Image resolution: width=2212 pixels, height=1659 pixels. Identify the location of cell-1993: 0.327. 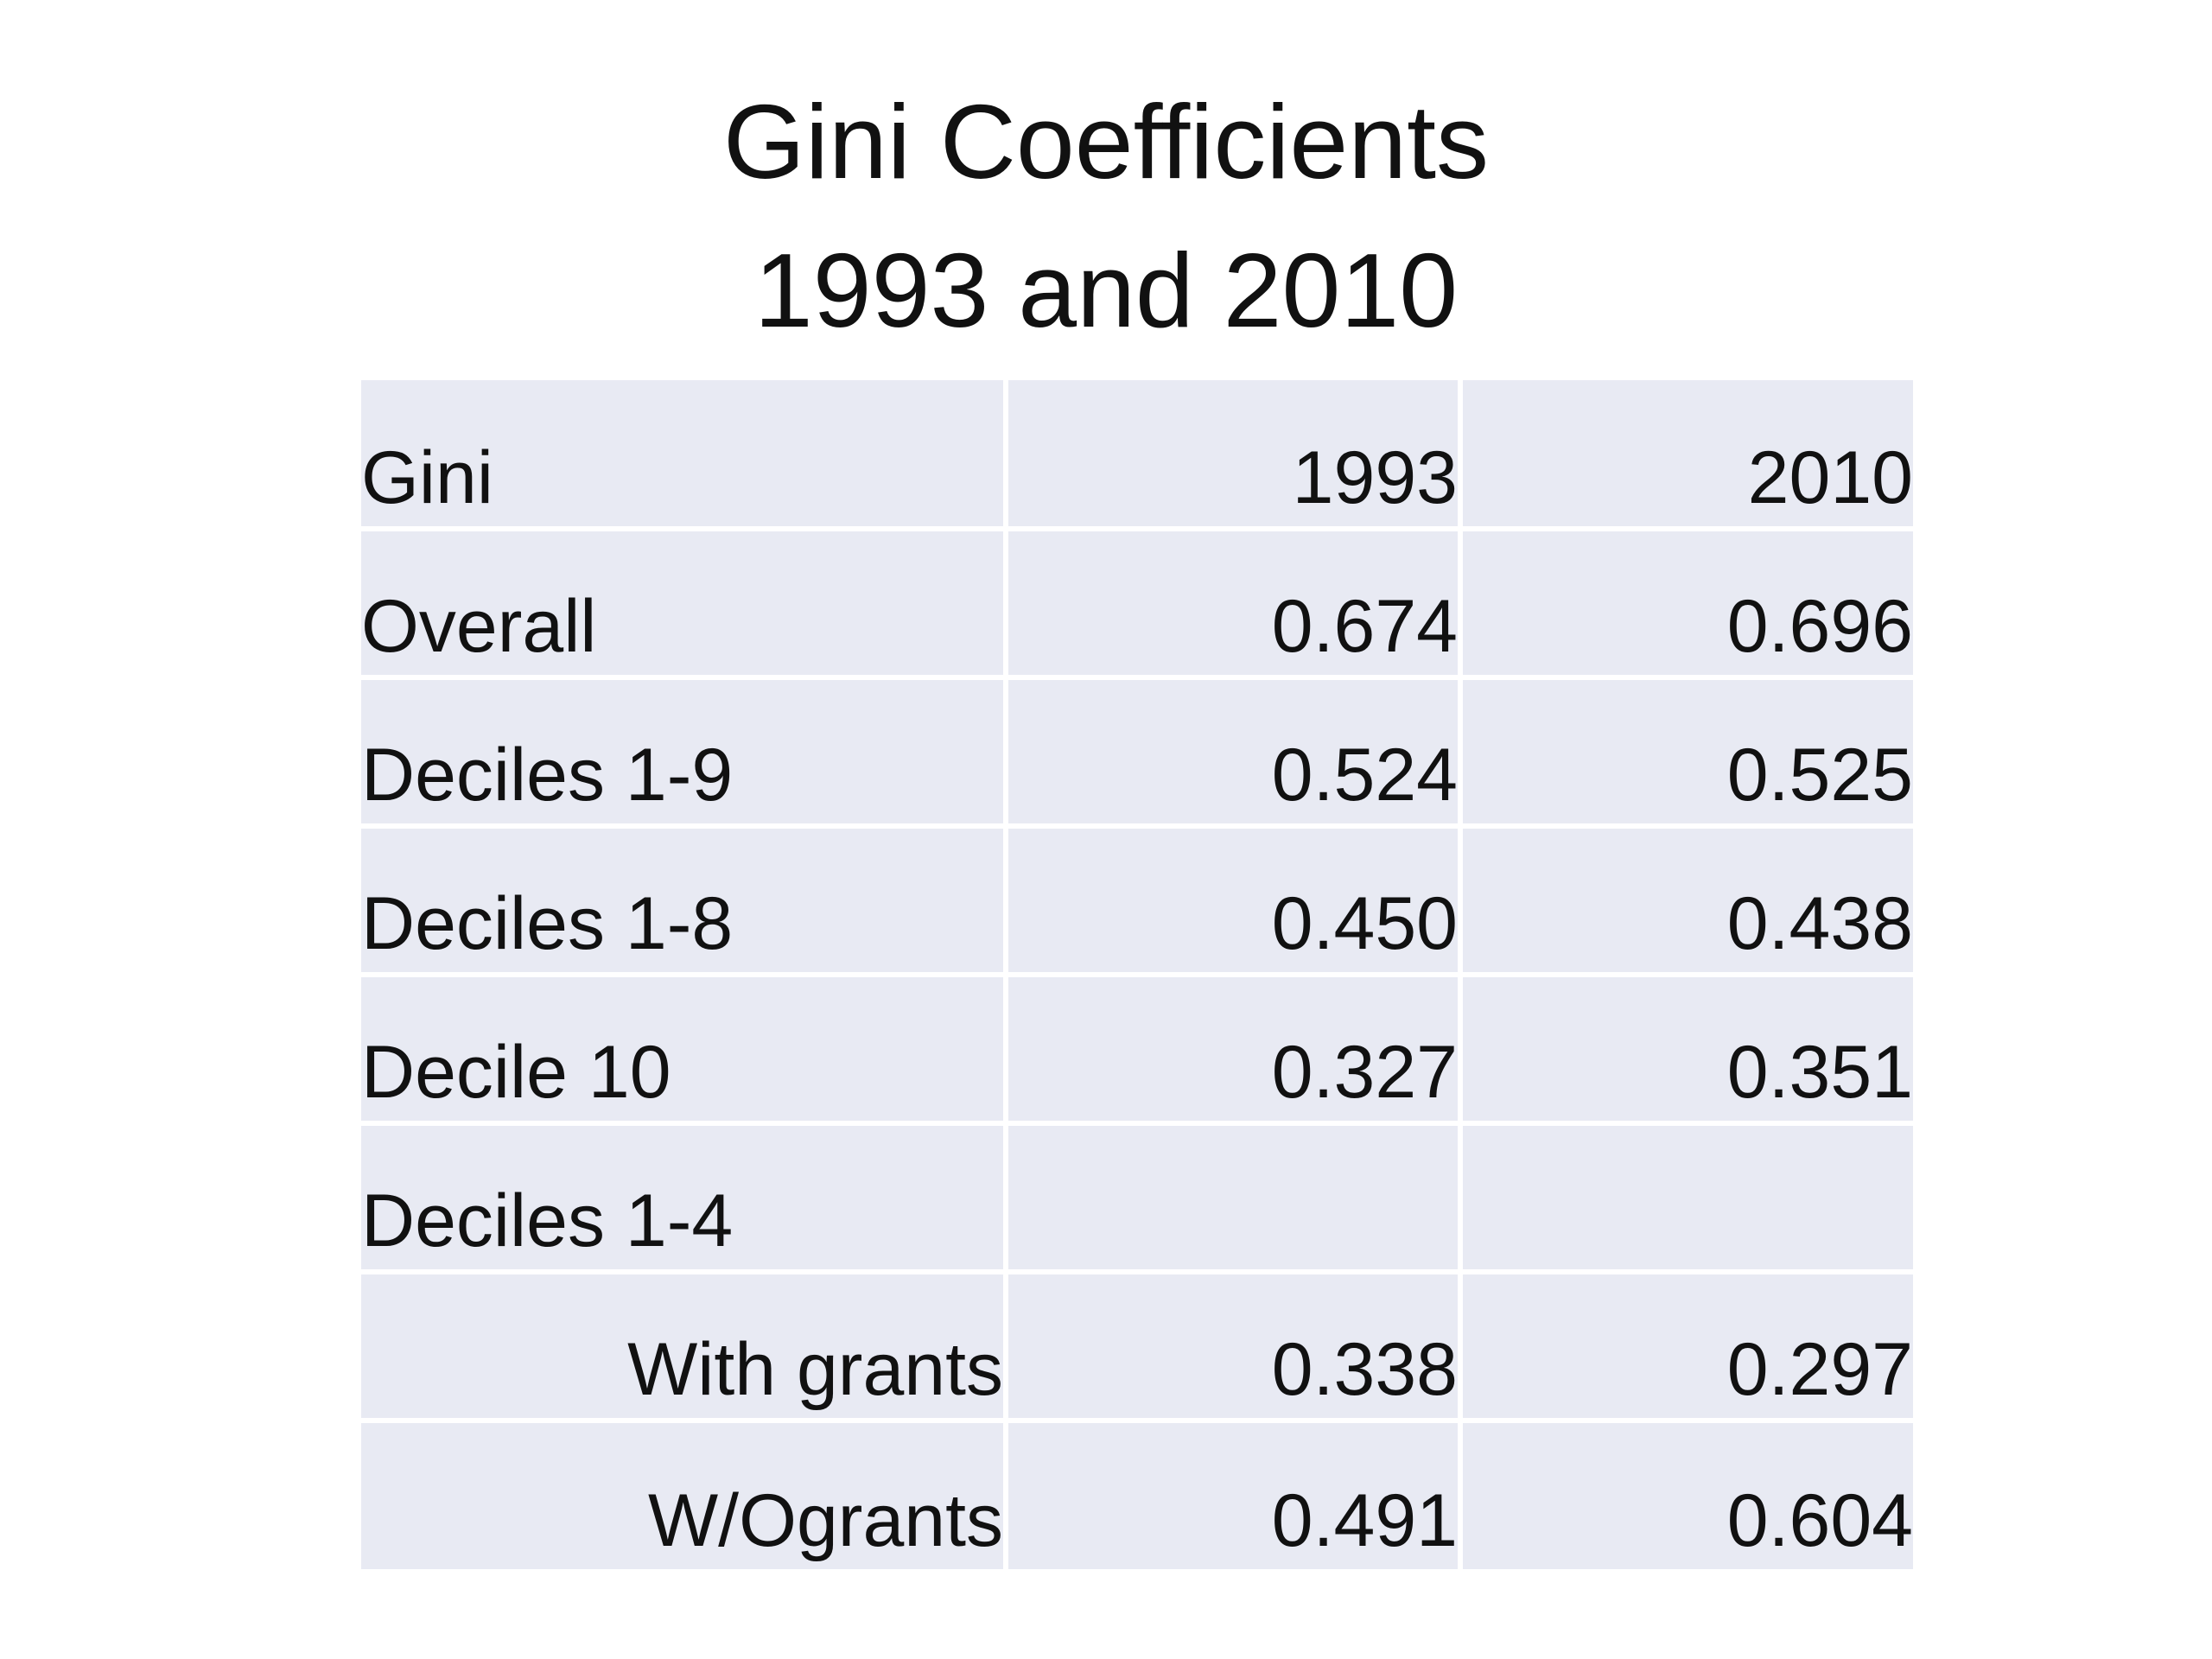
(1234, 1050).